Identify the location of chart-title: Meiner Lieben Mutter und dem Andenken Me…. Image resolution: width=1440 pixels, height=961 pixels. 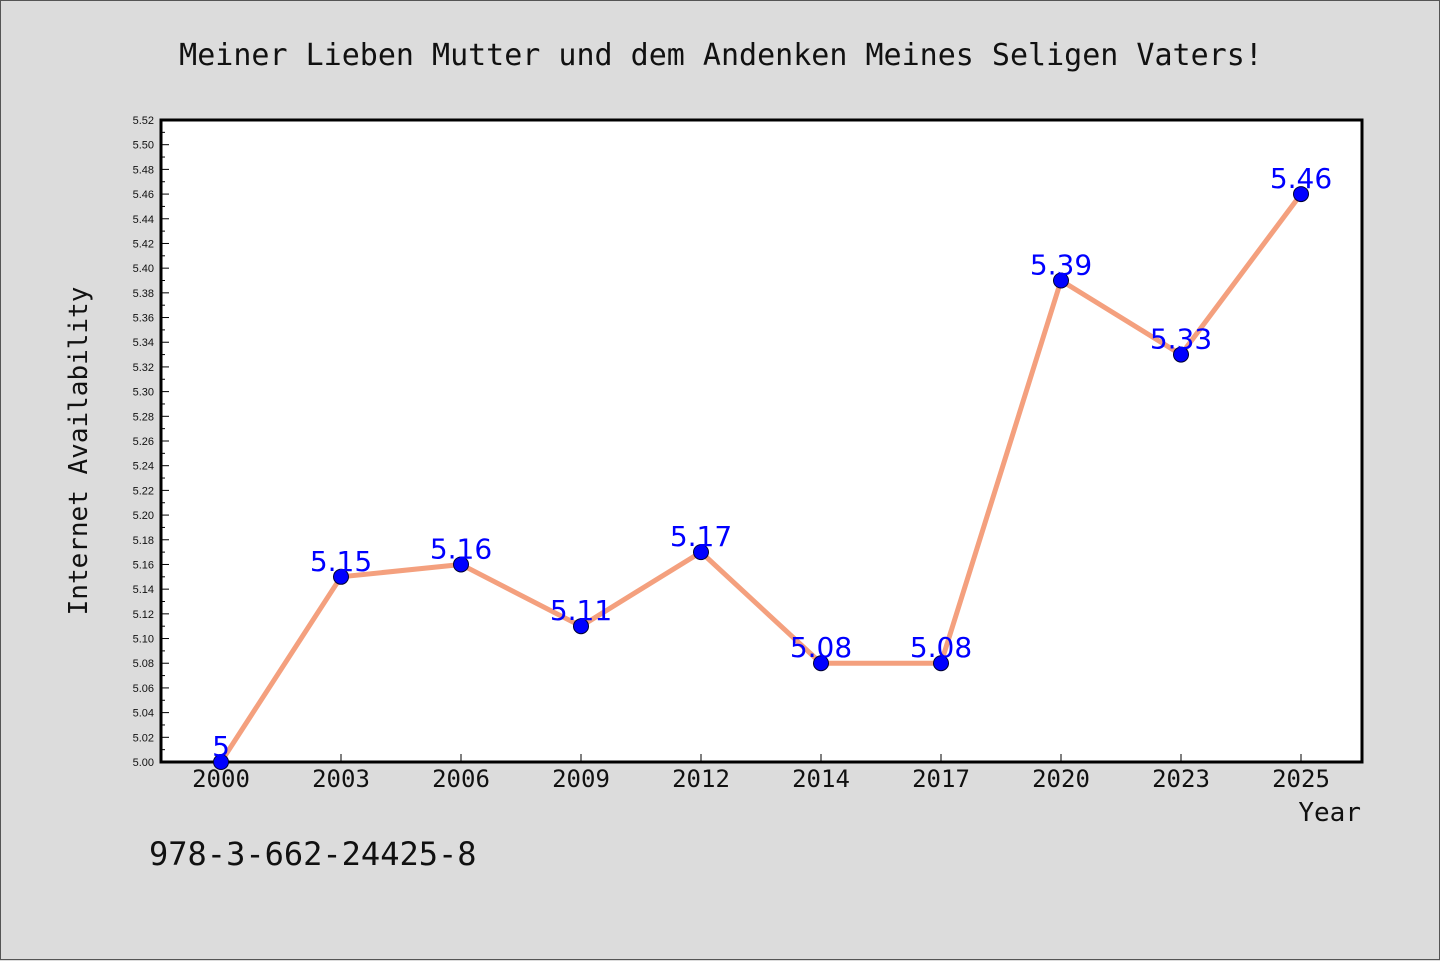
(721, 55).